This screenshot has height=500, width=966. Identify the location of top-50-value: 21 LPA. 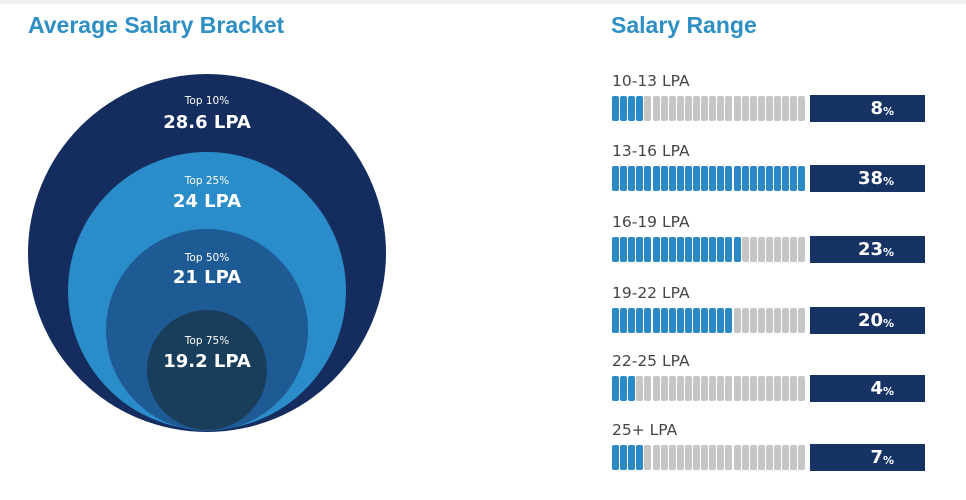
(207, 277).